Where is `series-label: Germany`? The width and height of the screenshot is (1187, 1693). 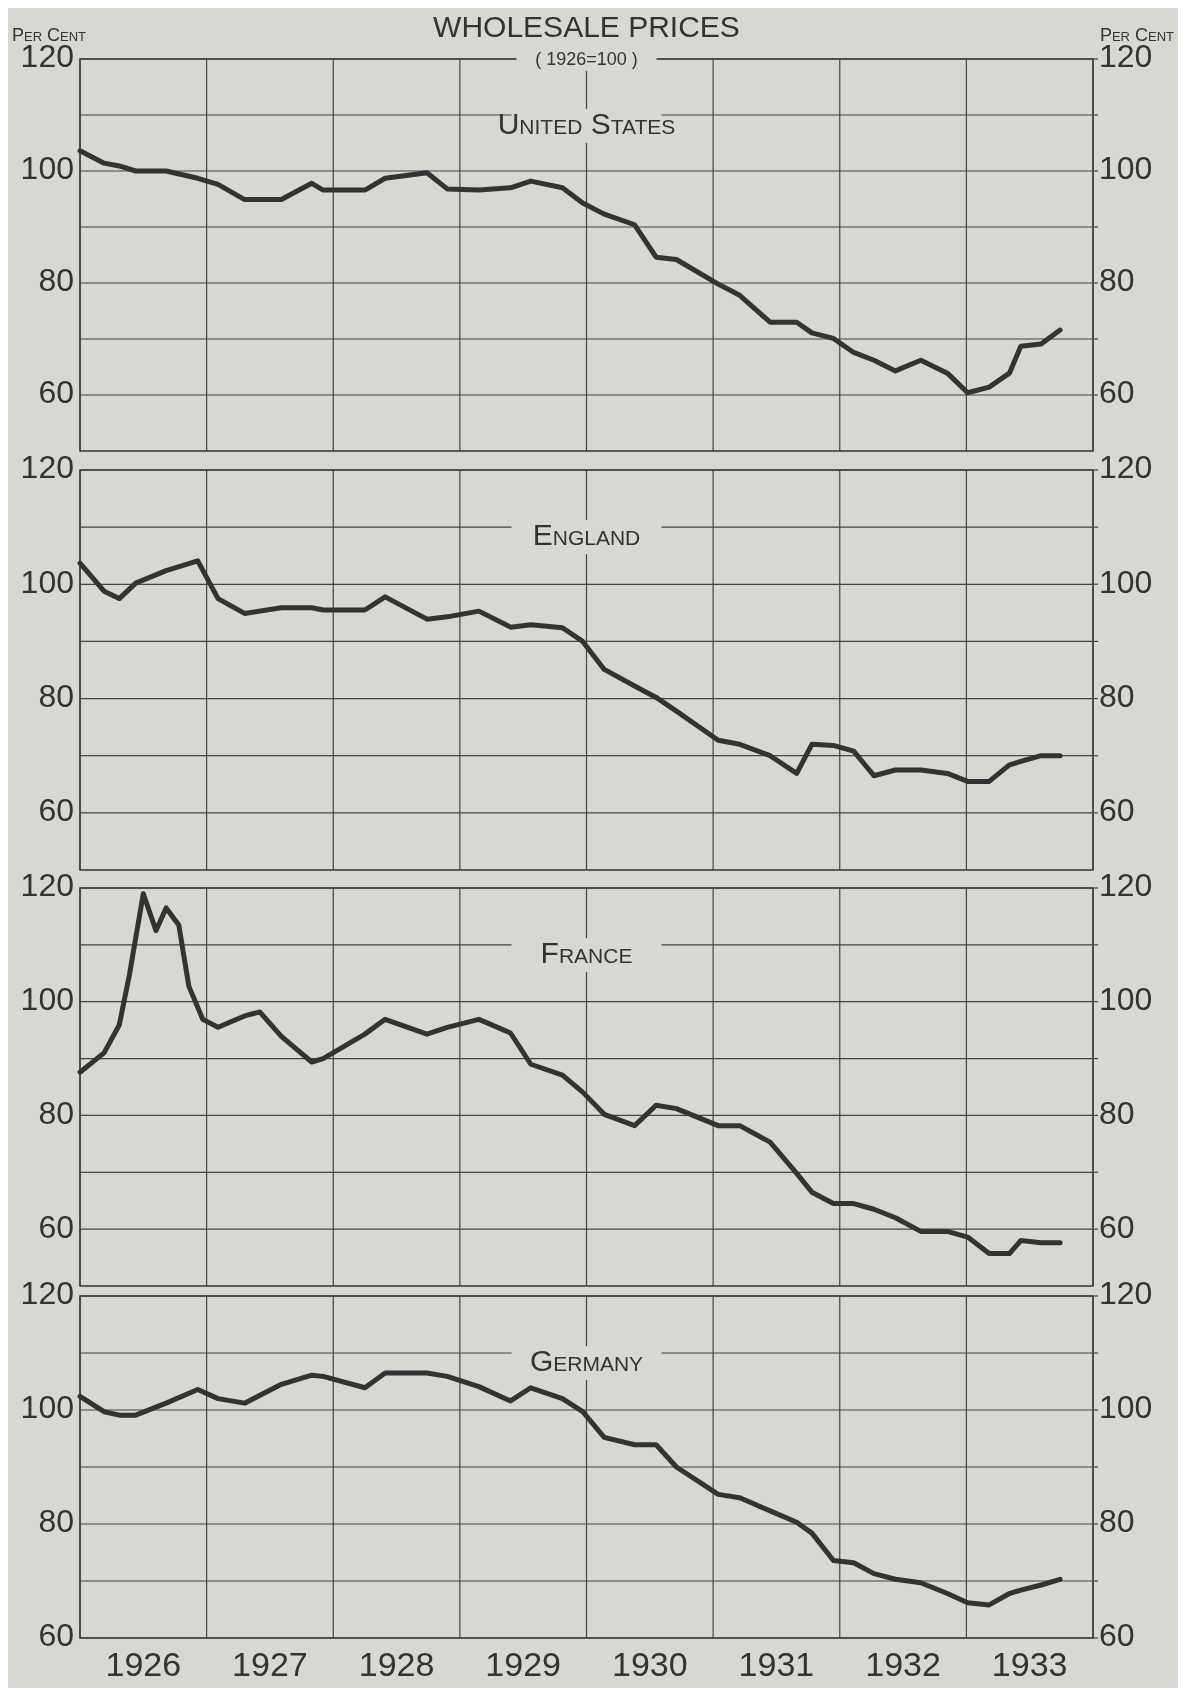
series-label: Germany is located at coordinates (586, 1360).